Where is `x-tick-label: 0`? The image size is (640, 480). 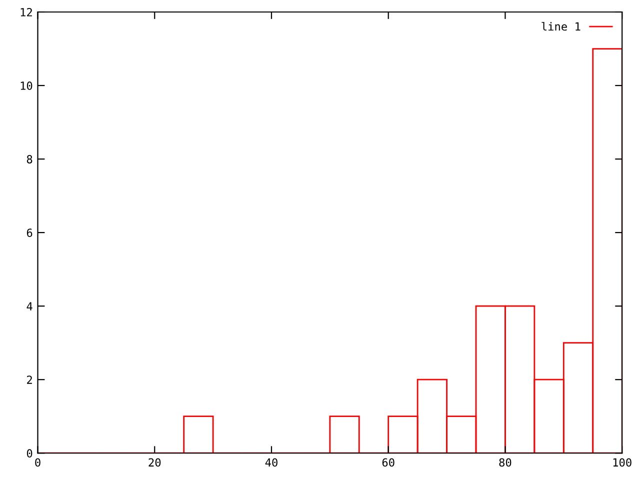 x-tick-label: 0 is located at coordinates (37, 462).